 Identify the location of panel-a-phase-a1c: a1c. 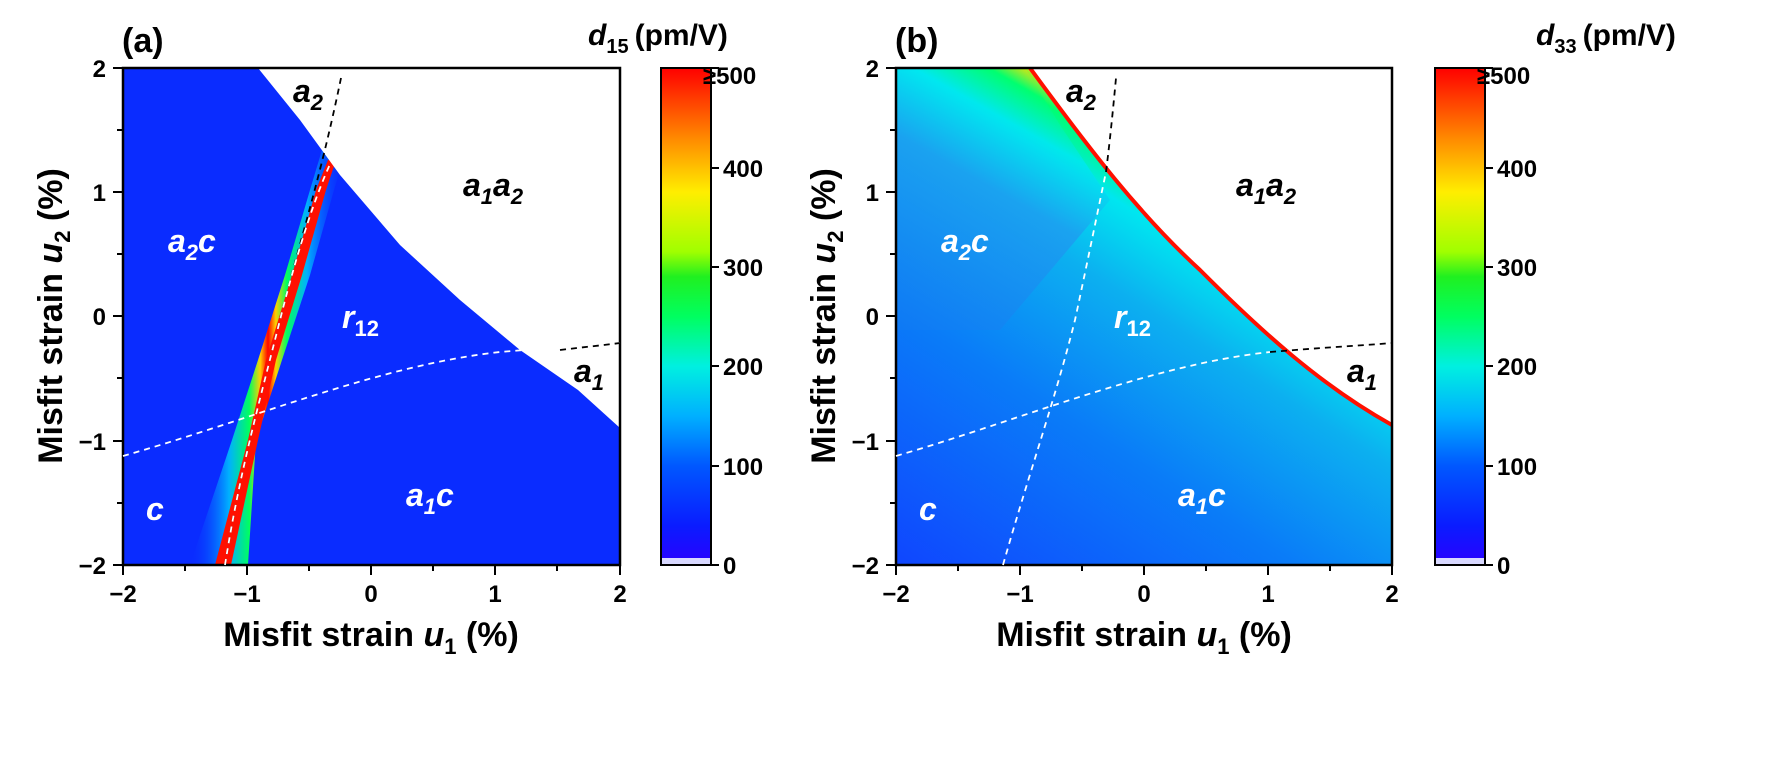
(430, 498).